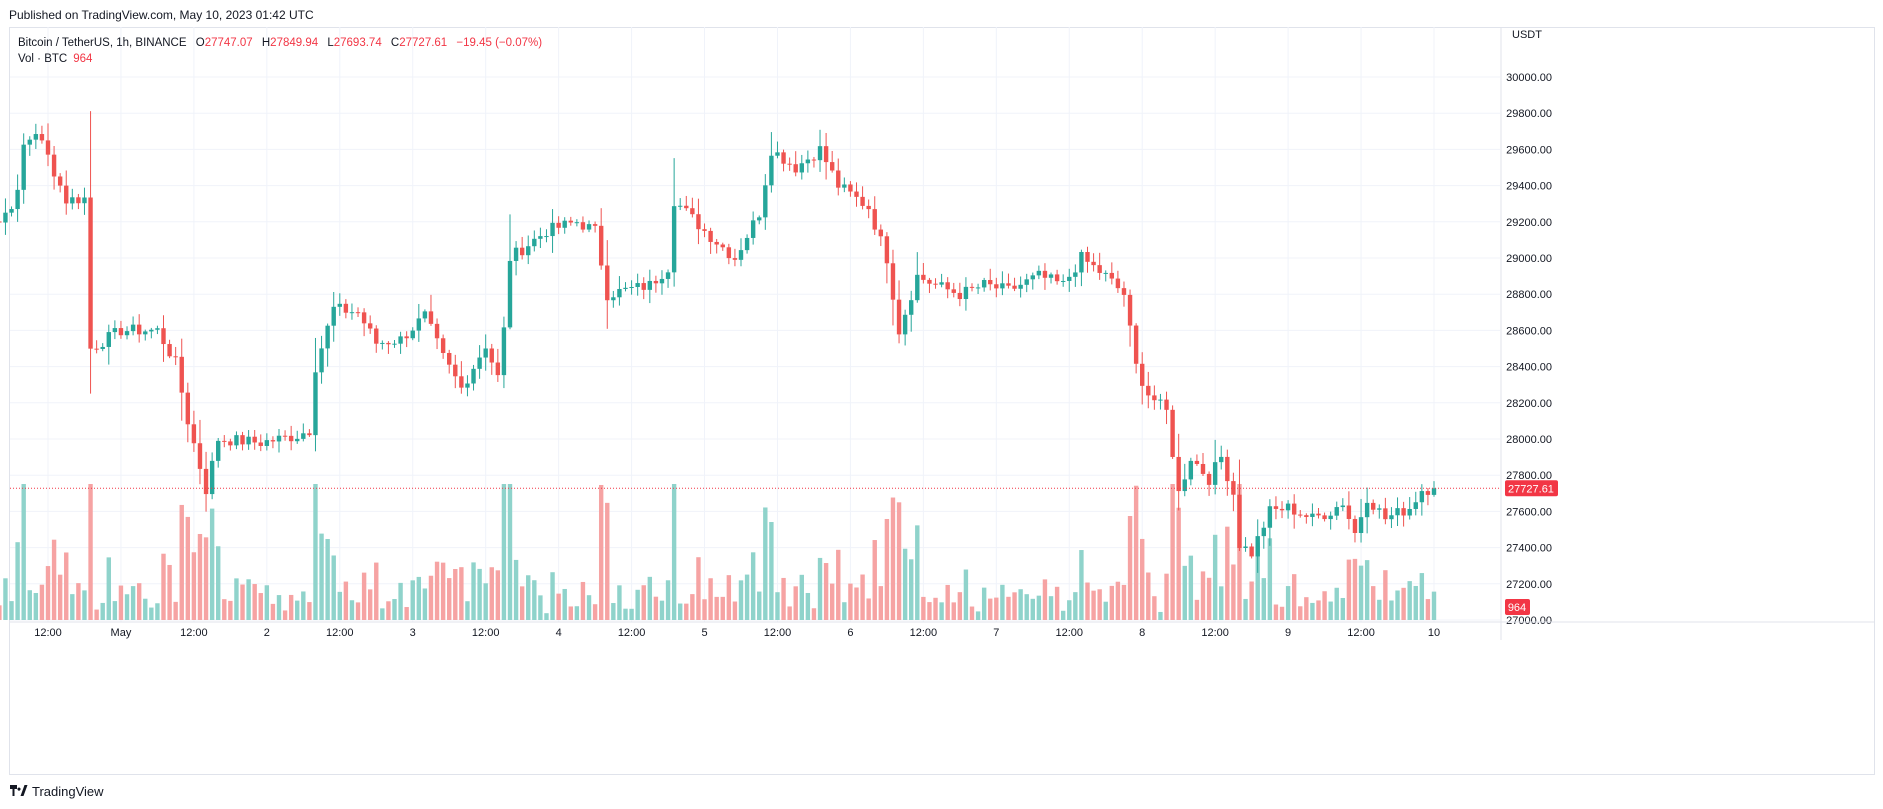 Image resolution: width=1883 pixels, height=809 pixels. What do you see at coordinates (1517, 607) in the screenshot?
I see `last-volume-badge` at bounding box center [1517, 607].